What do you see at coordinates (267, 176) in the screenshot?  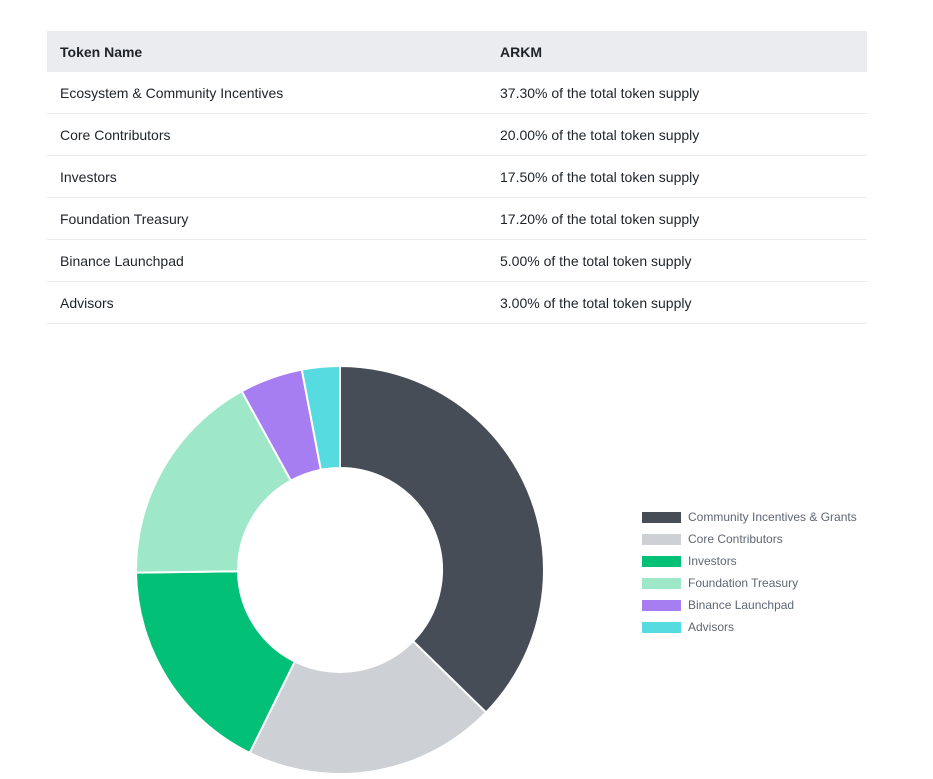 I see `token-name-cell: Investors` at bounding box center [267, 176].